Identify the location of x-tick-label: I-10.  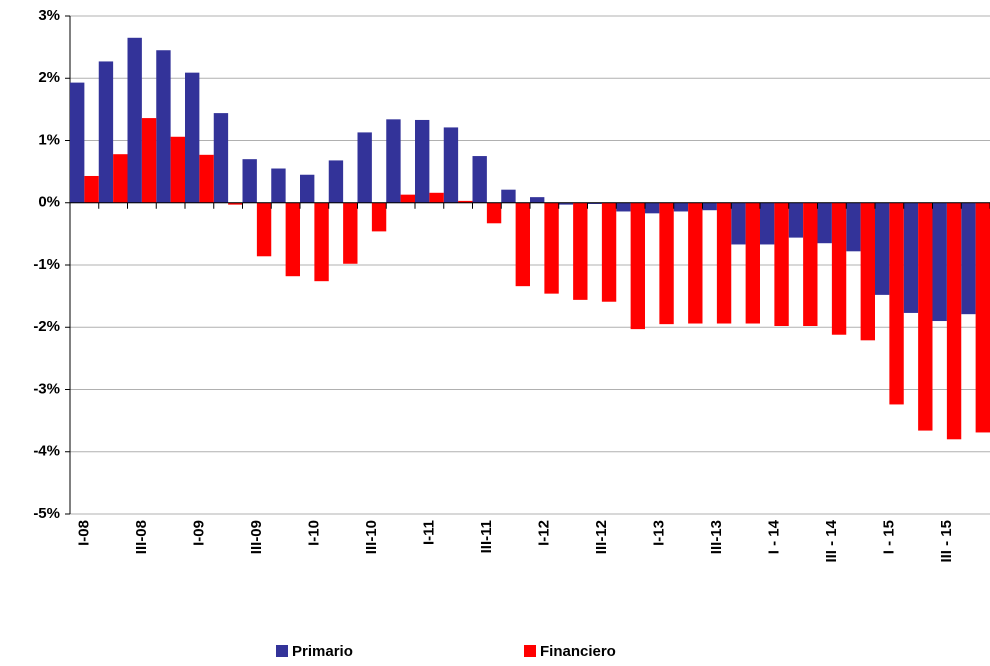
(313, 533).